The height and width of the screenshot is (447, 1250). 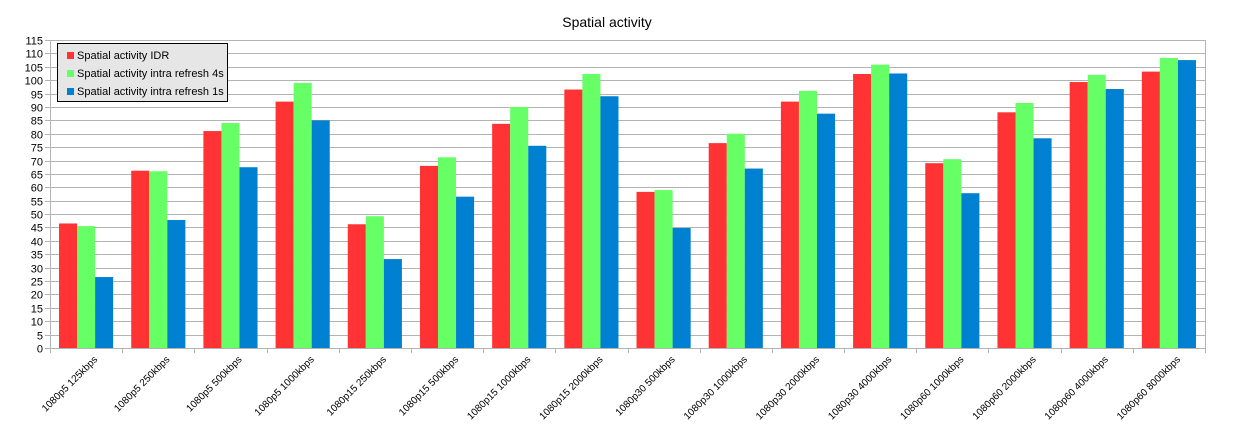 I want to click on x-tick-label: 1080p60 2000kbps, so click(x=1005, y=388).